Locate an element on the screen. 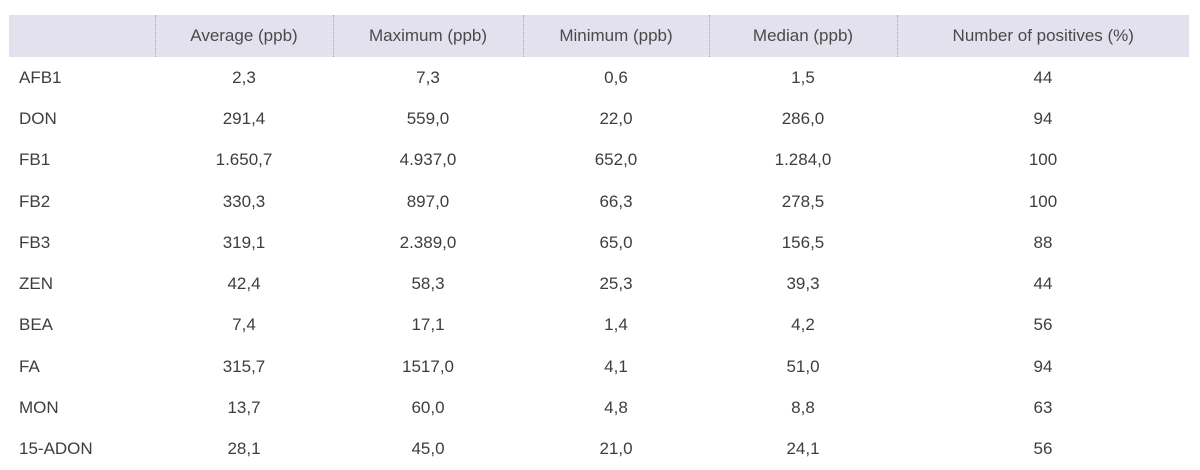 This screenshot has height=470, width=1200. minimum-cell: 66,3 is located at coordinates (616, 201).